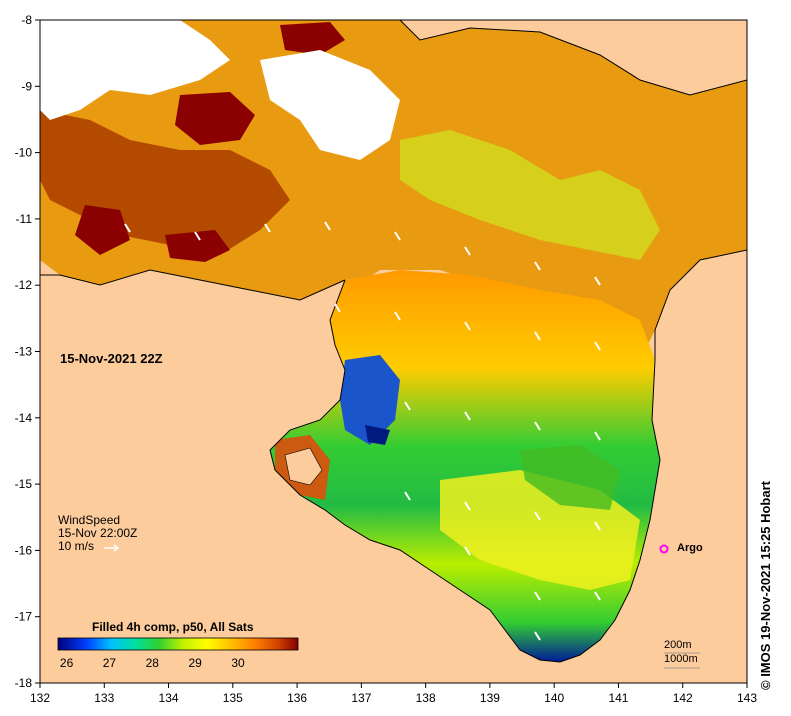  Describe the element at coordinates (690, 548) in the screenshot. I see `argo-label: Argo` at that location.